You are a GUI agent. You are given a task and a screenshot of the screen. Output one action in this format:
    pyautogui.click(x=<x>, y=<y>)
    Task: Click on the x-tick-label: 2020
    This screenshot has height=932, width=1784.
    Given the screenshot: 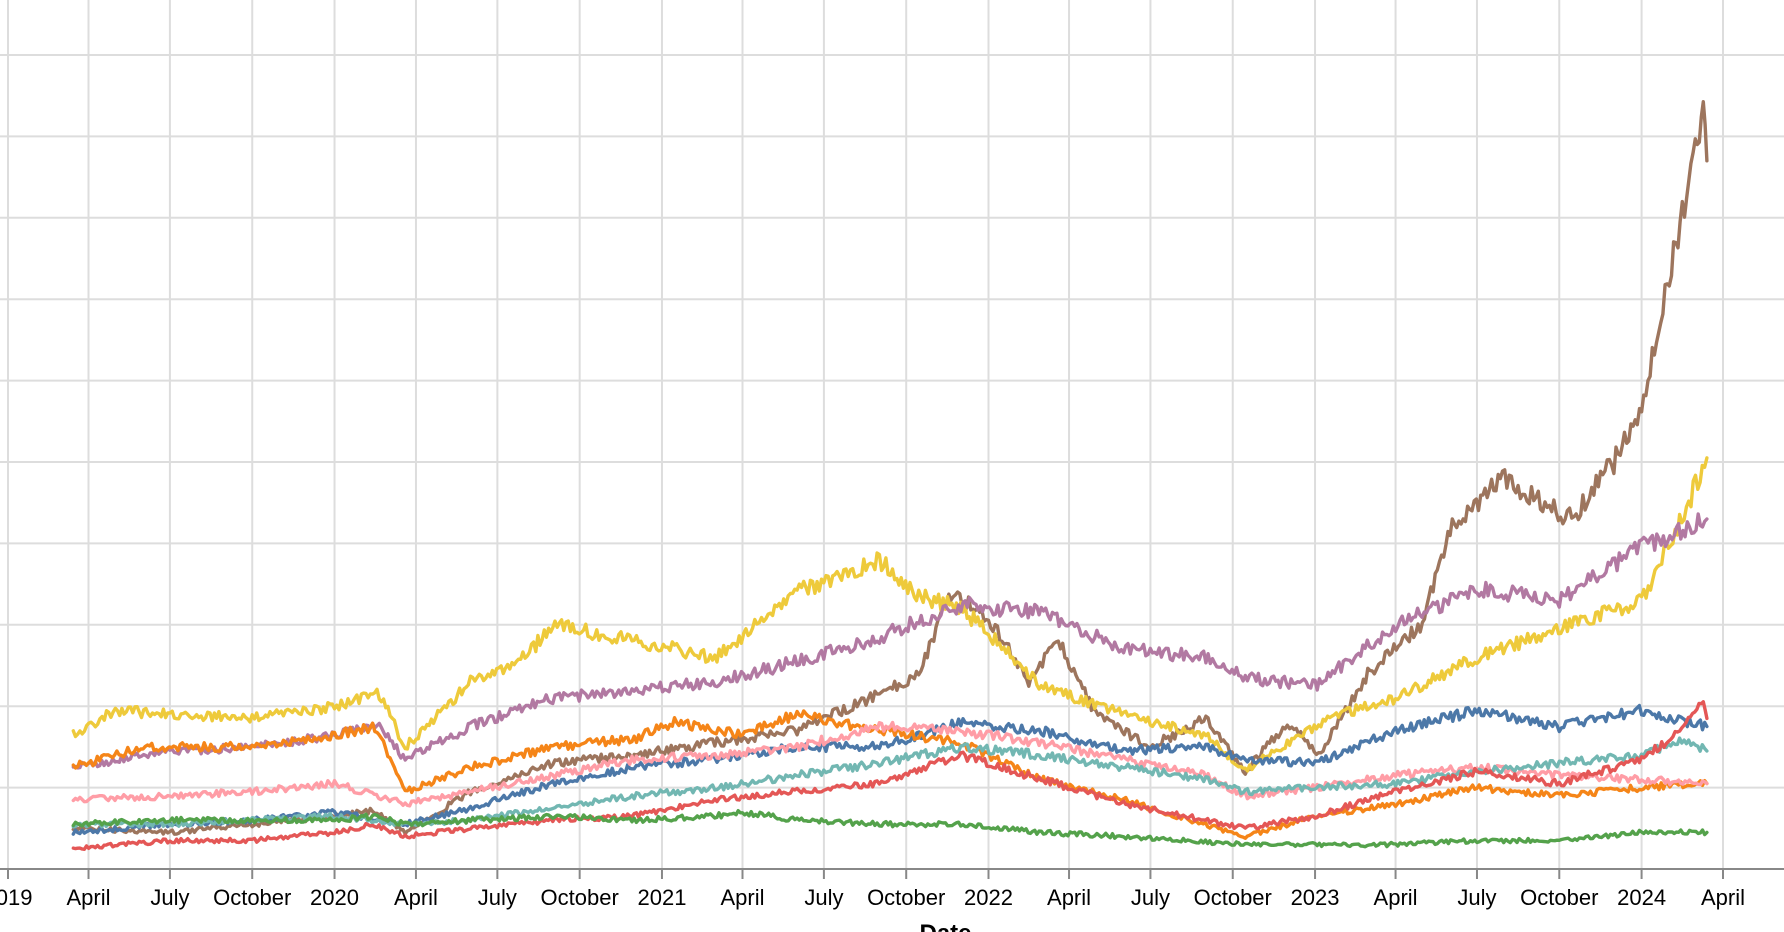 What is the action you would take?
    pyautogui.click(x=334, y=897)
    